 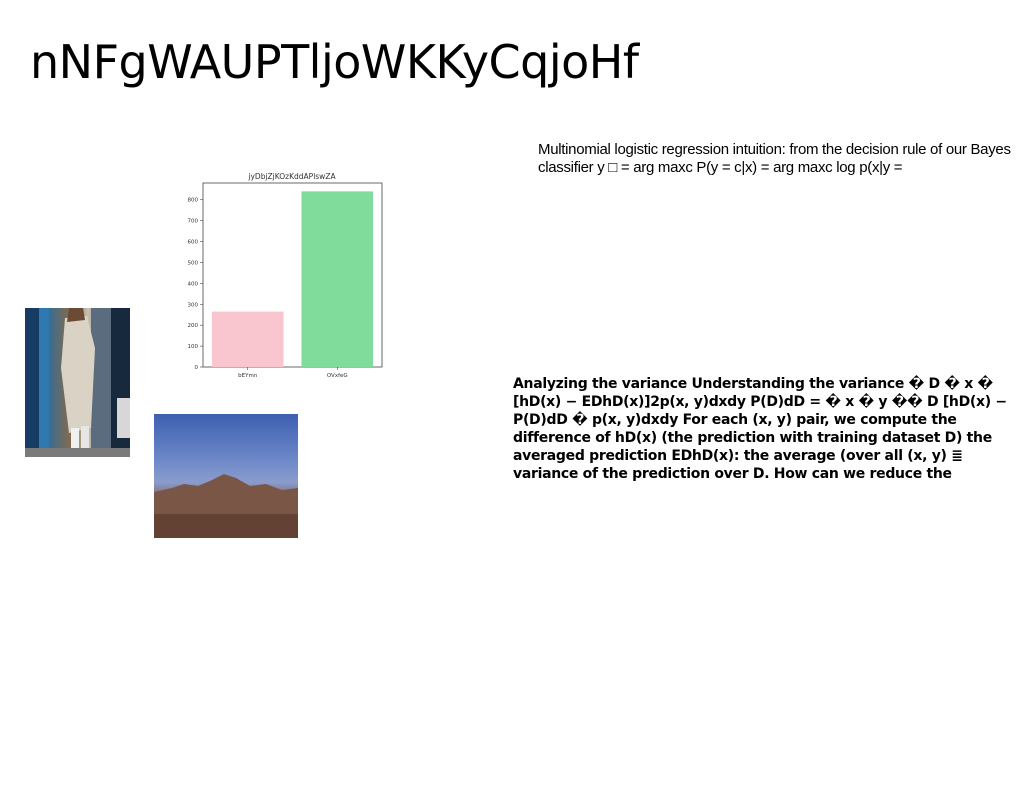 I want to click on street-photo-illustration, so click(x=77, y=382).